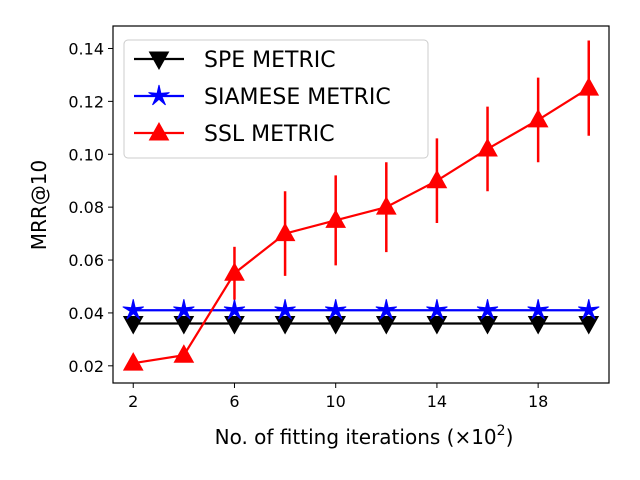 The image size is (640, 480). What do you see at coordinates (269, 134) in the screenshot?
I see `legend-label: SSL METRIC` at bounding box center [269, 134].